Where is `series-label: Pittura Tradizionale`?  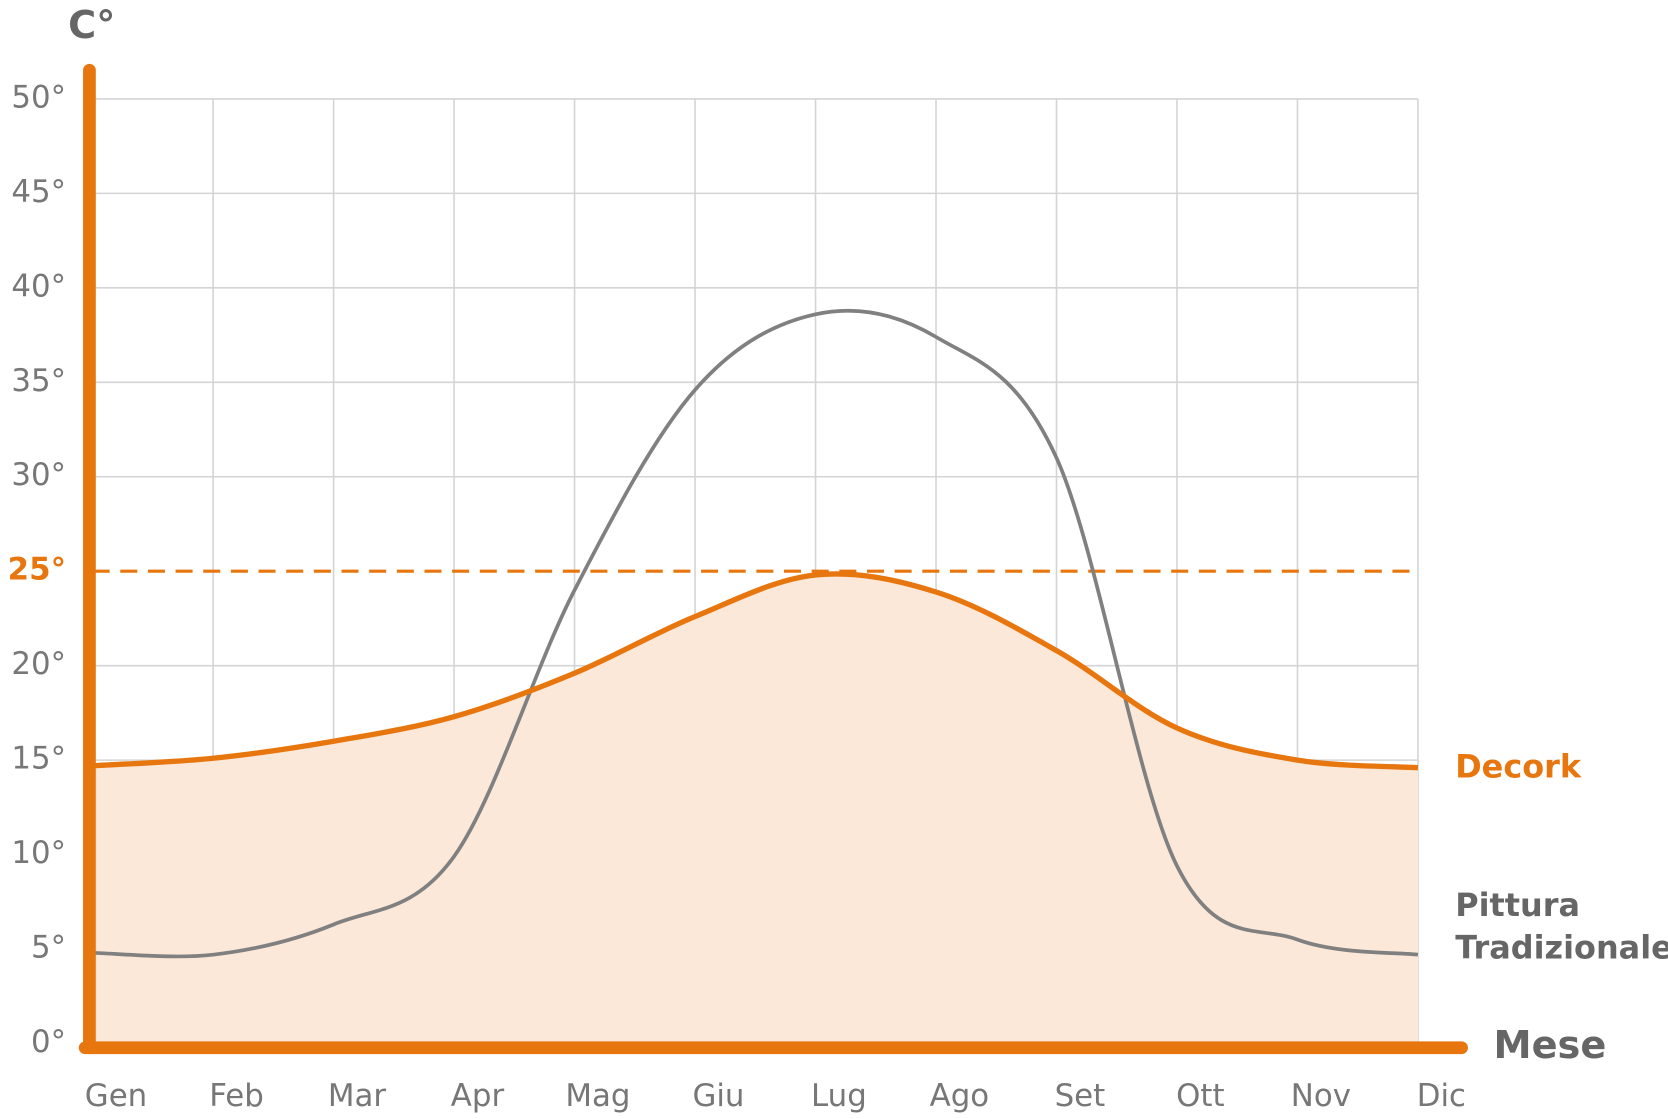 series-label: Pittura Tradizionale is located at coordinates (1561, 926).